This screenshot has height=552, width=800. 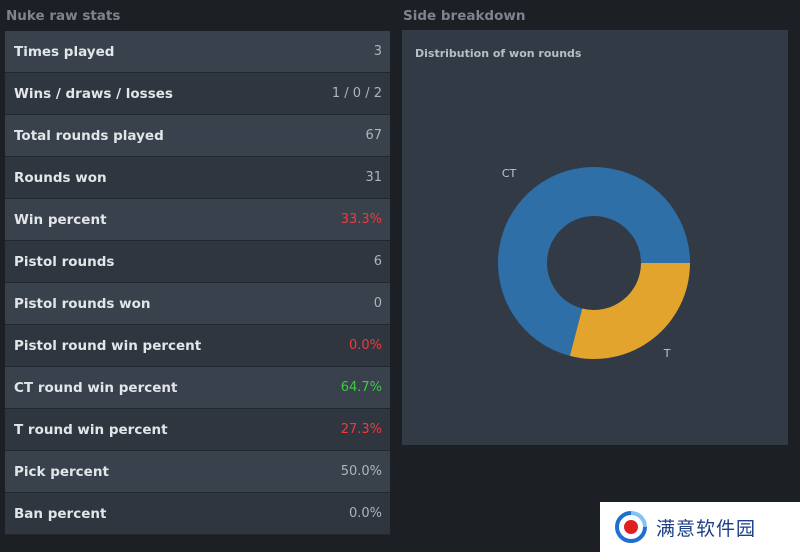 I want to click on stat-value: 6, so click(x=377, y=261).